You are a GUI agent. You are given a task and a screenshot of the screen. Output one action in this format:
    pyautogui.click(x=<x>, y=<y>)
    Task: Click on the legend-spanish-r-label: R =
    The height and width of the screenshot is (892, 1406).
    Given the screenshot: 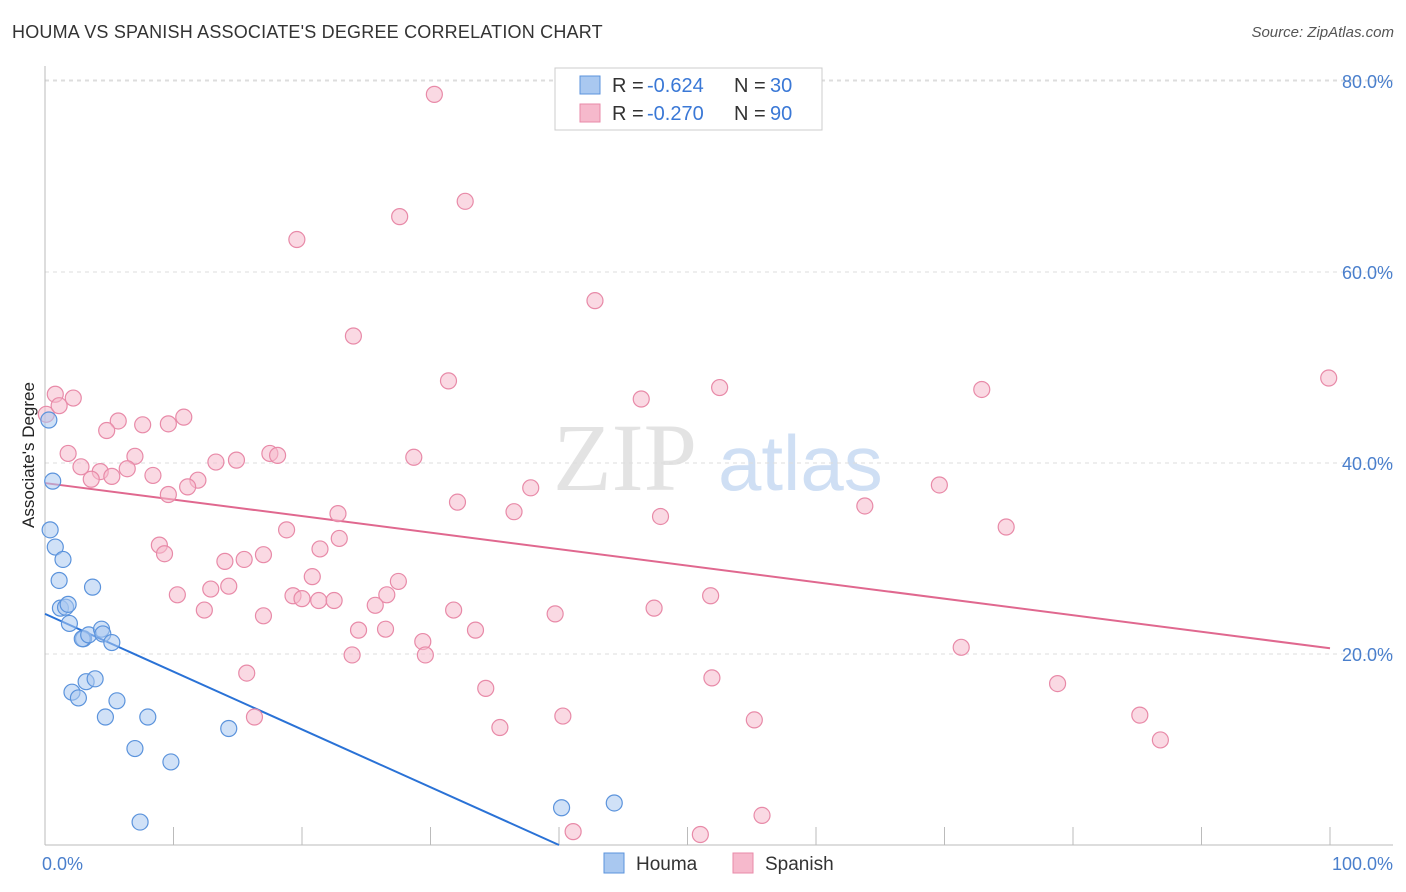 What is the action you would take?
    pyautogui.click(x=628, y=114)
    